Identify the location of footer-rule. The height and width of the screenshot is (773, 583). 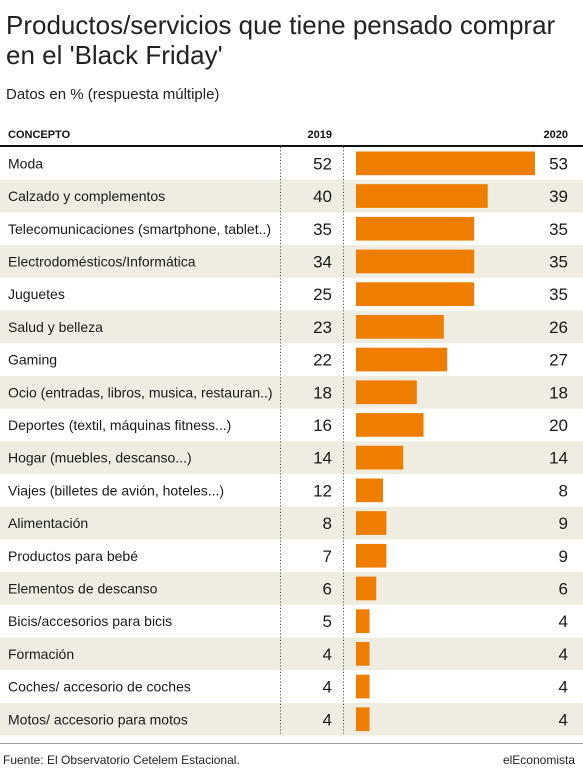
(291, 743).